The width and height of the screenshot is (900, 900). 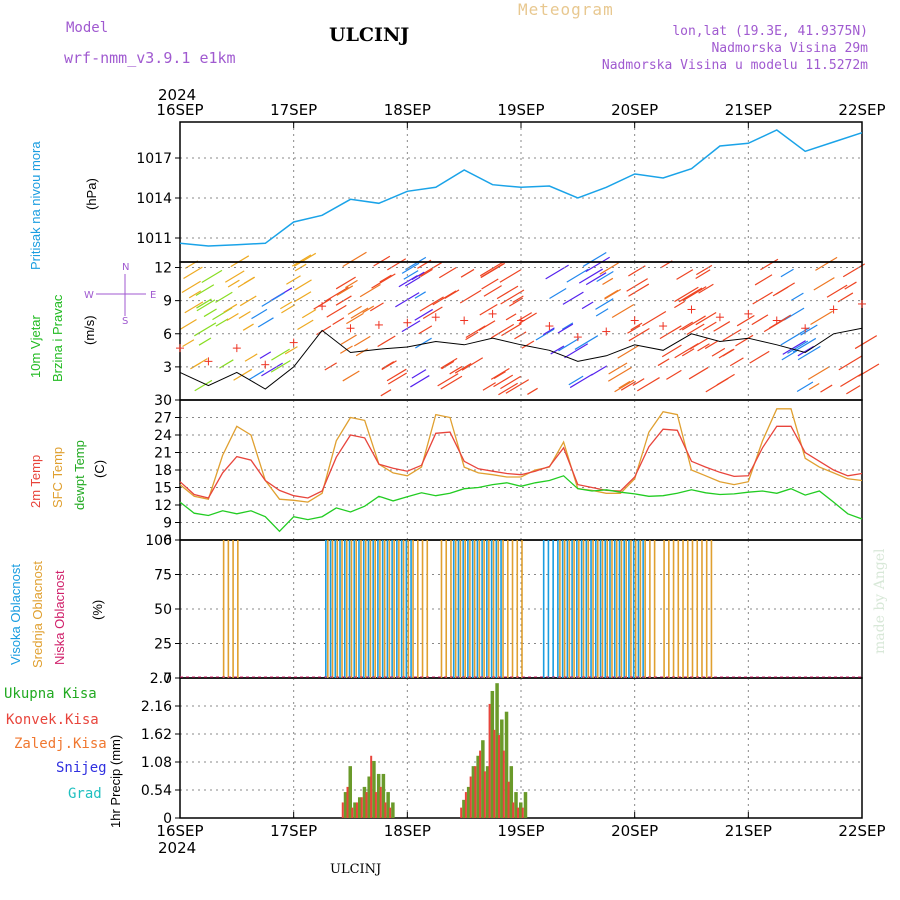 I want to click on y-tick-label: 50, so click(x=163, y=610).